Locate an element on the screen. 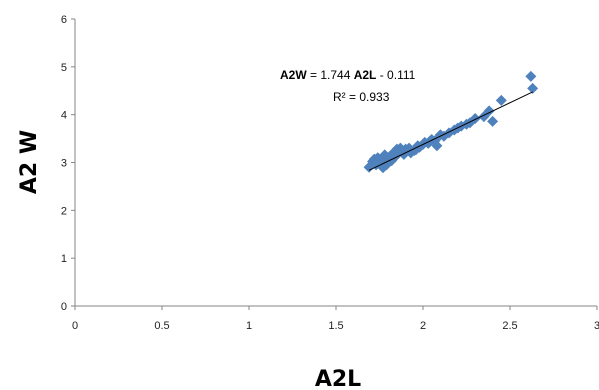 The width and height of the screenshot is (599, 390). data-points is located at coordinates (451, 122).